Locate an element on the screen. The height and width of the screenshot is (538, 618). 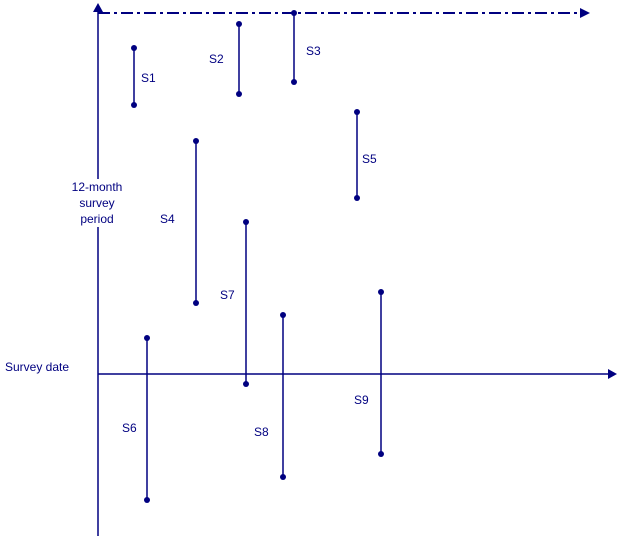
x-axis-arrow is located at coordinates (612, 374).